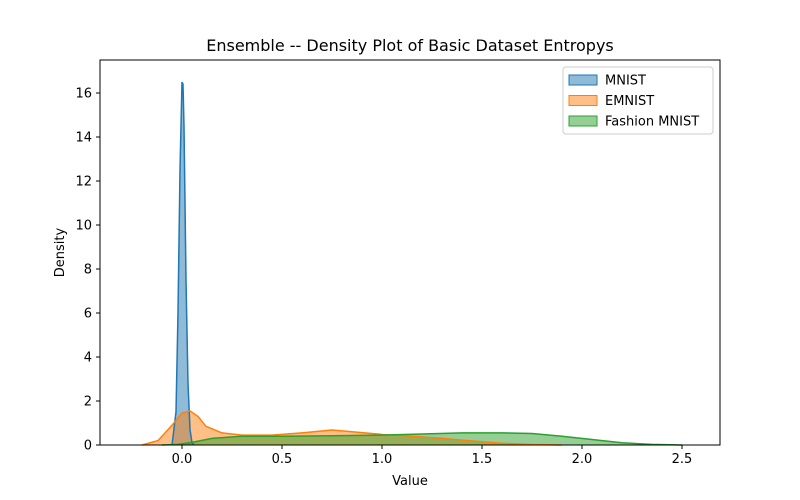  I want to click on y-tick-label: 4, so click(88, 358).